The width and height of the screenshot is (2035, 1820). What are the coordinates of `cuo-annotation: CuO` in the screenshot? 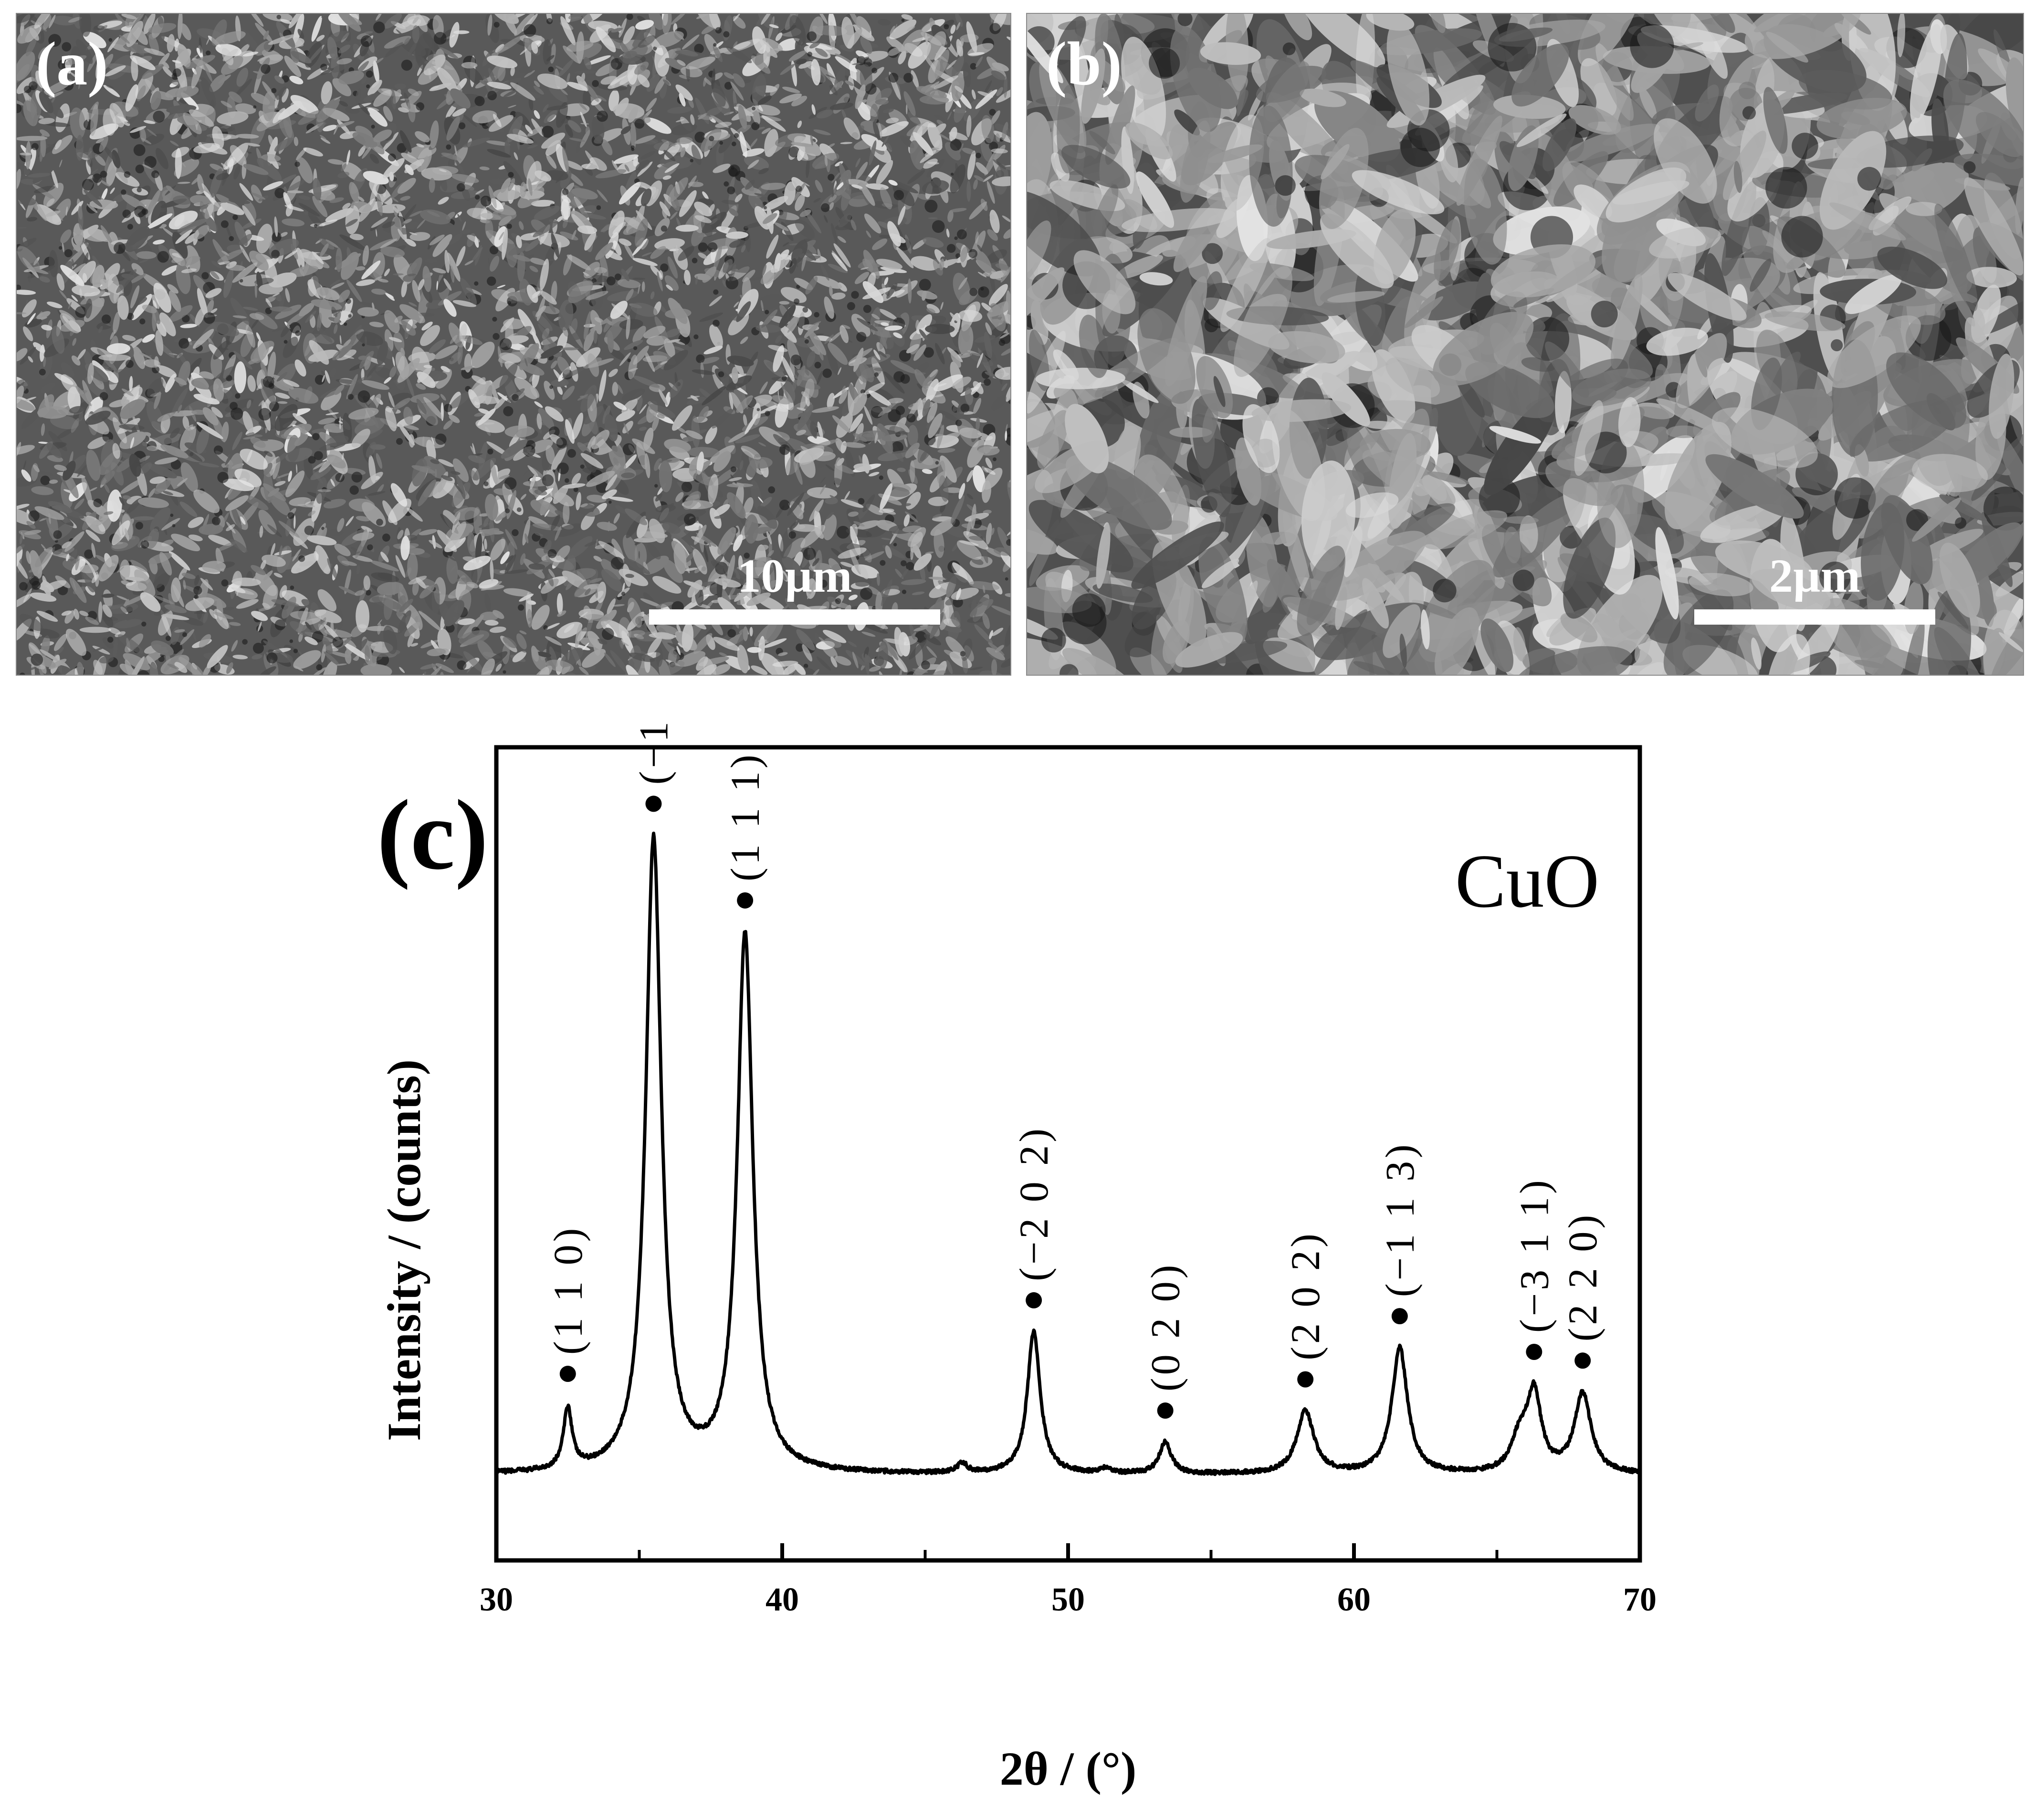 It's located at (1527, 880).